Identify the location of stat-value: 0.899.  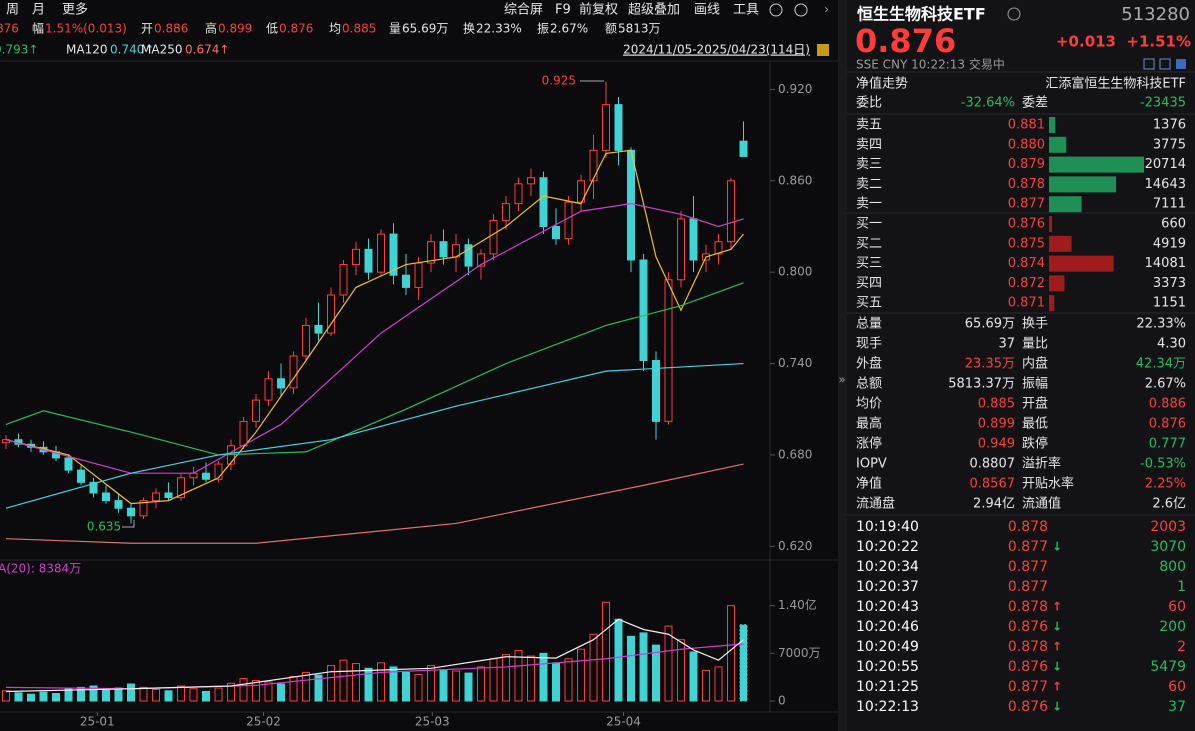
(996, 424).